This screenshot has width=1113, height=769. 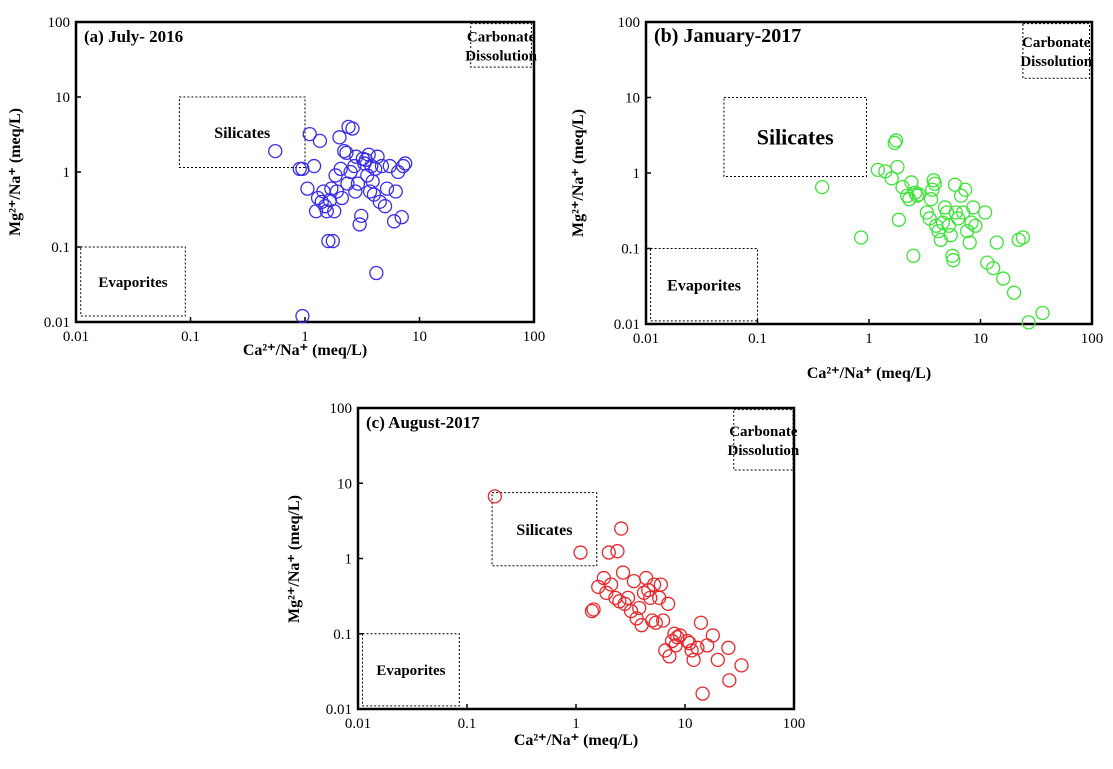 I want to click on evaporites-region-box, so click(x=704, y=285).